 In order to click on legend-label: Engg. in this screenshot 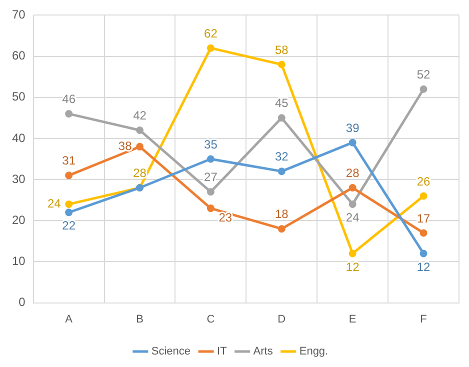, I will do `click(313, 352)`.